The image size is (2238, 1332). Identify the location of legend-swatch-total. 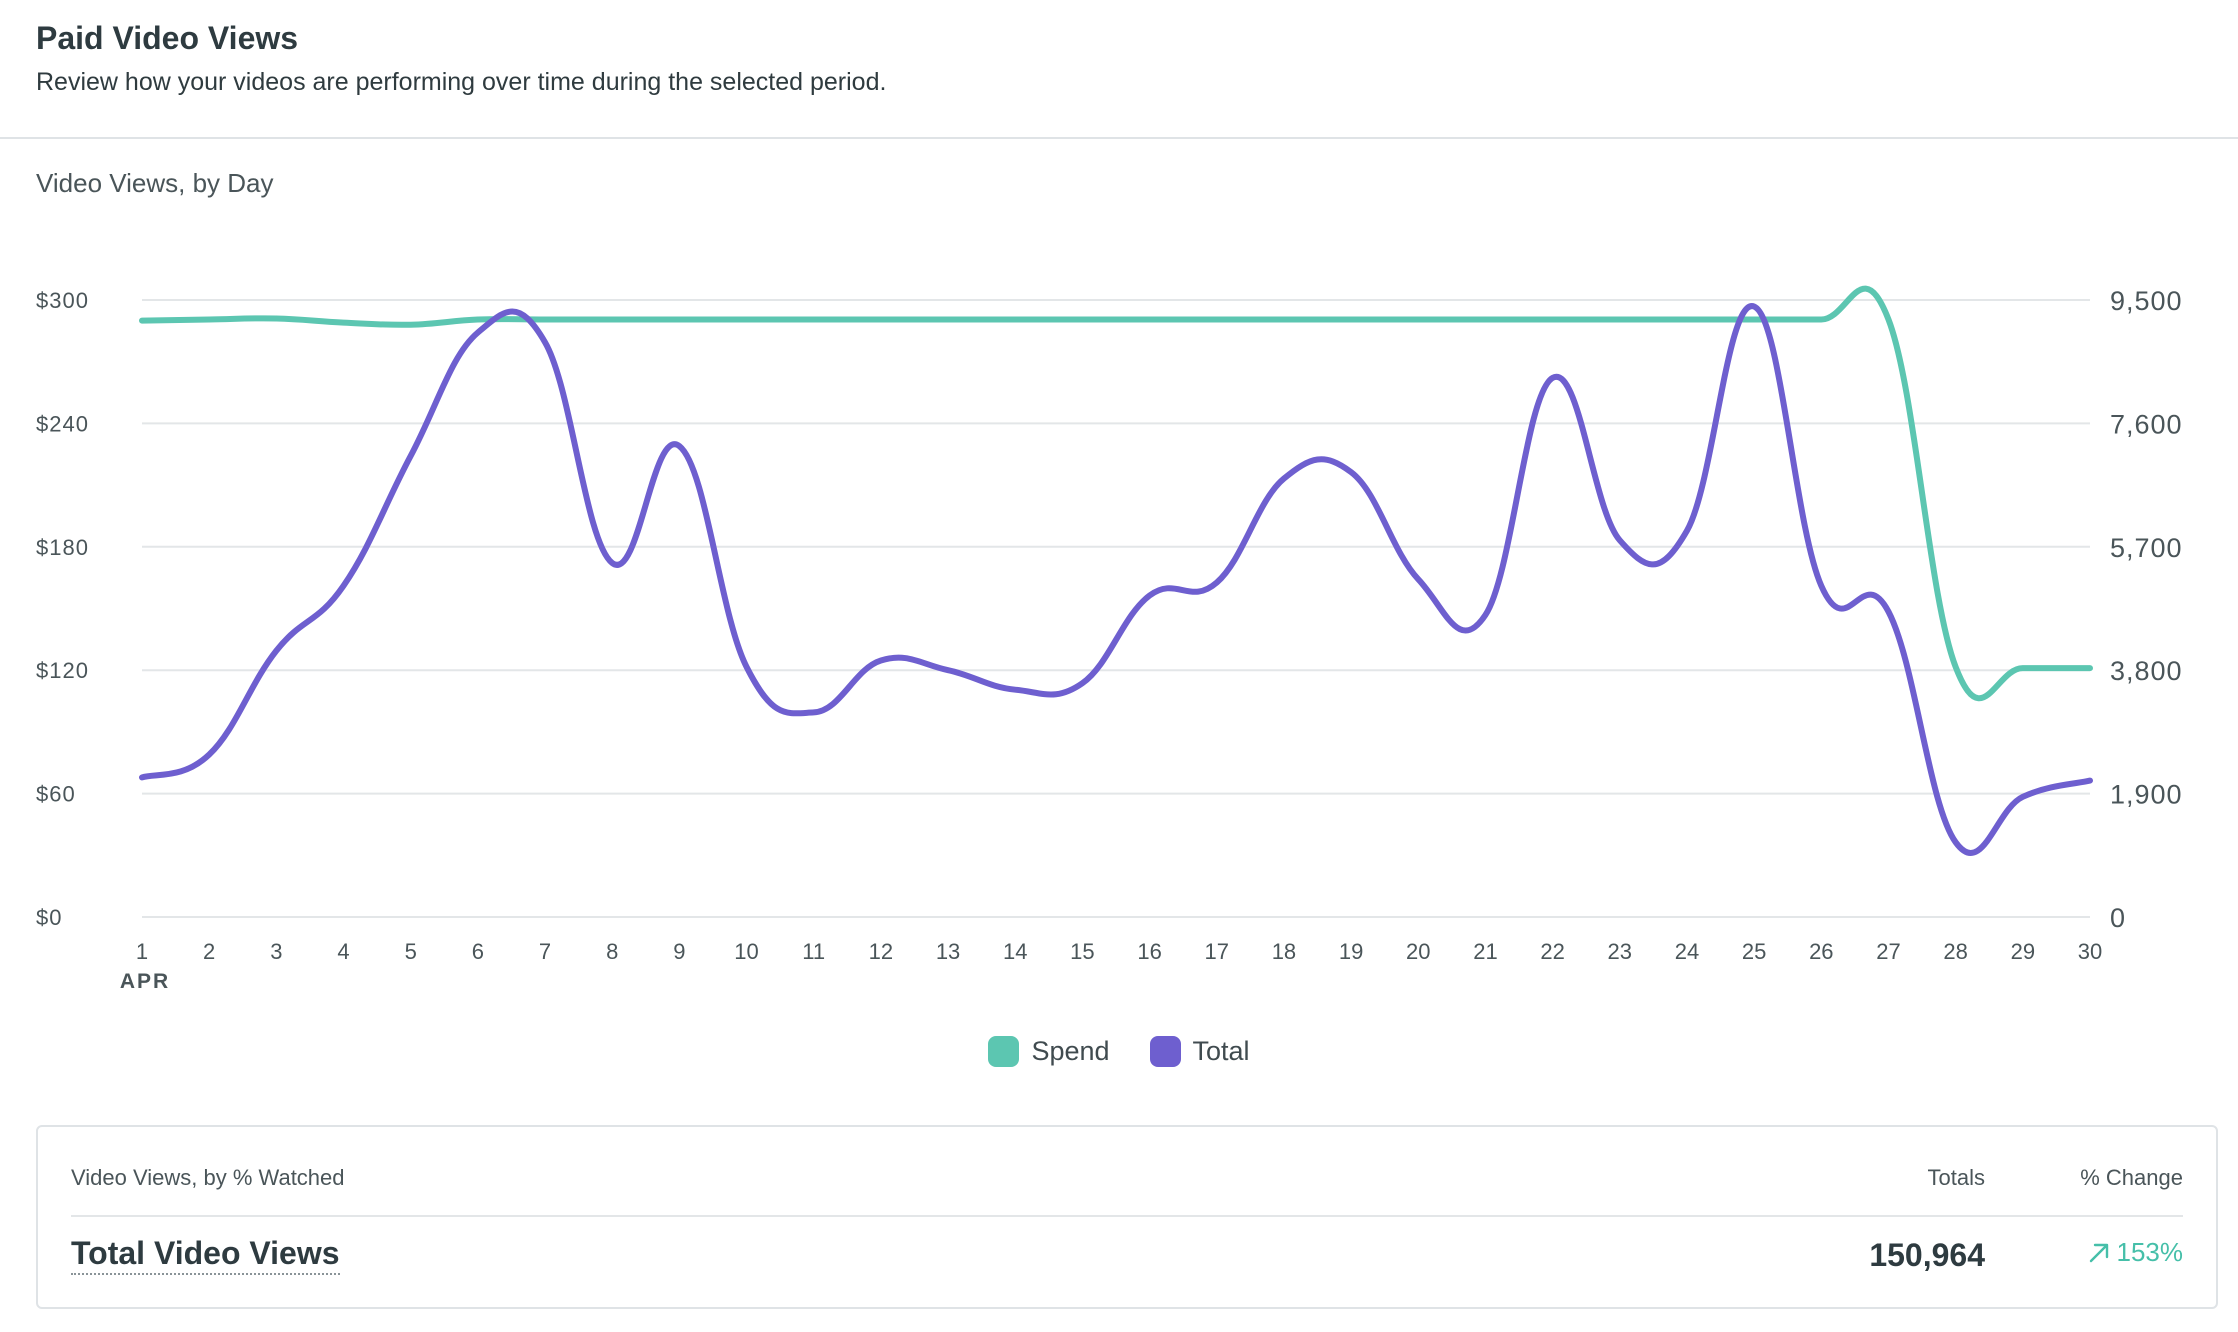
(1165, 1051).